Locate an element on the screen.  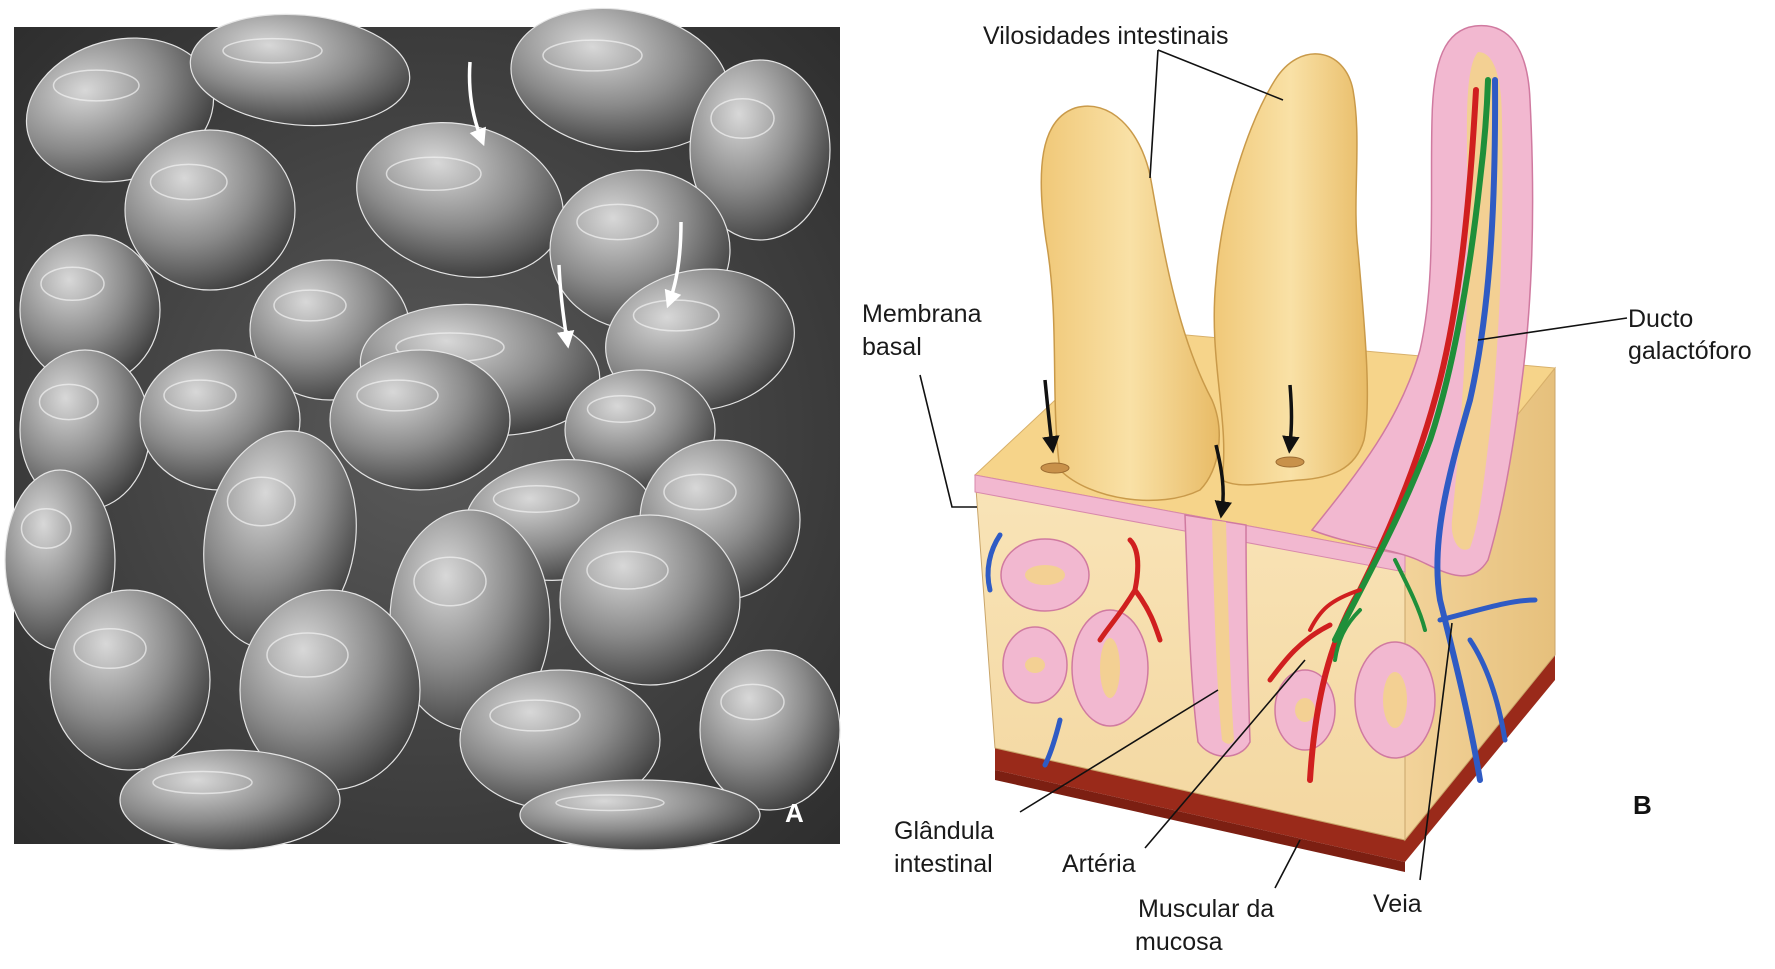
artery-vessel is located at coordinates (1393, 435).